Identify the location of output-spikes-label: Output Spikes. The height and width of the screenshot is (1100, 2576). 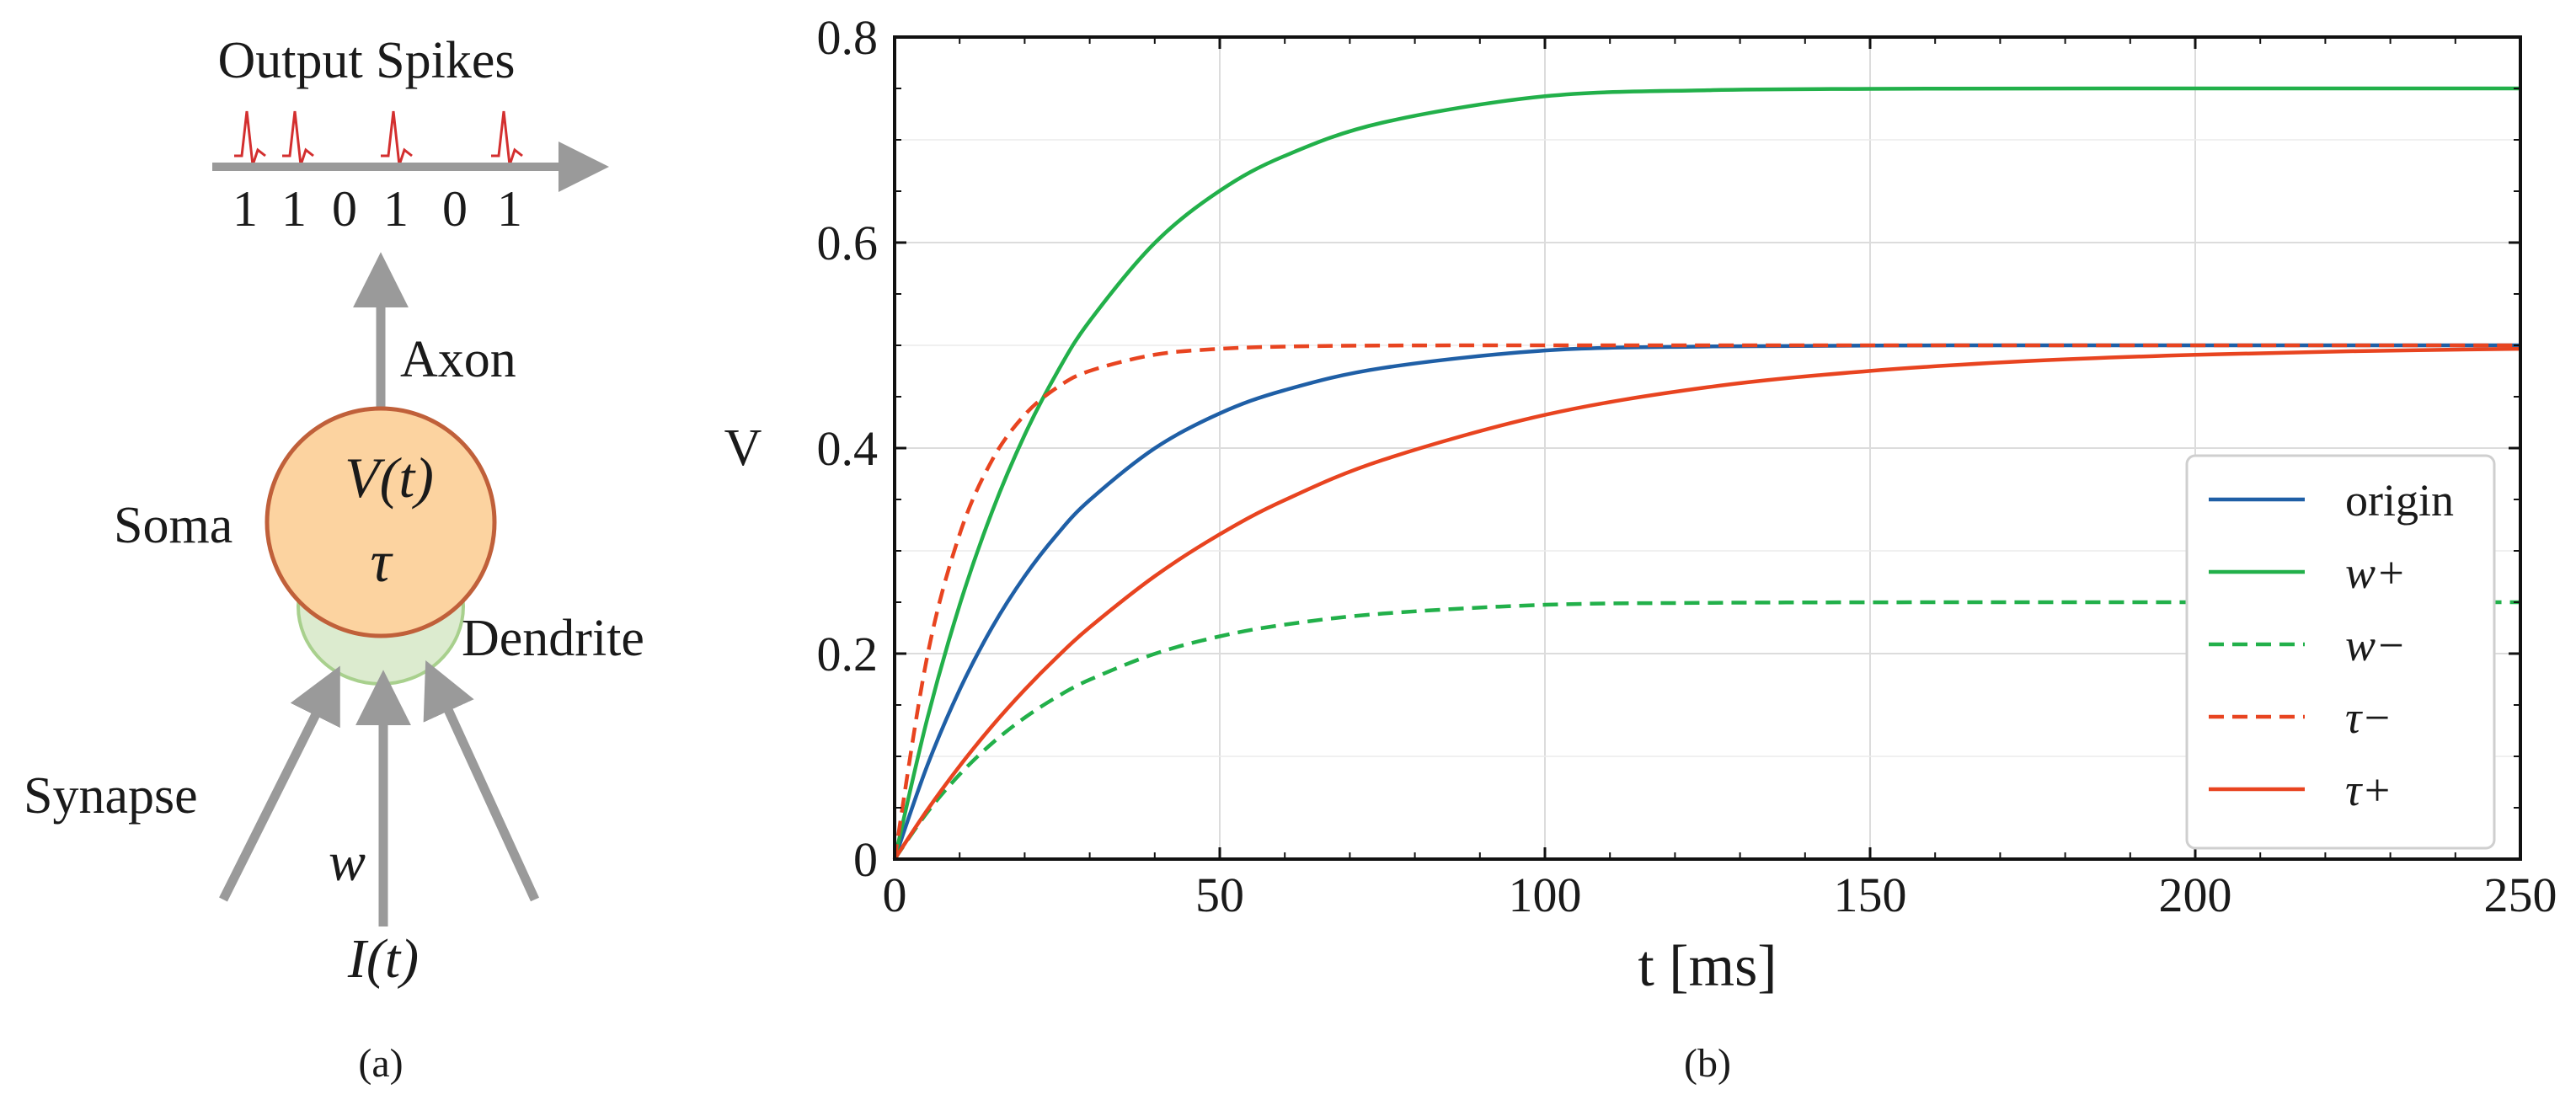
(366, 60).